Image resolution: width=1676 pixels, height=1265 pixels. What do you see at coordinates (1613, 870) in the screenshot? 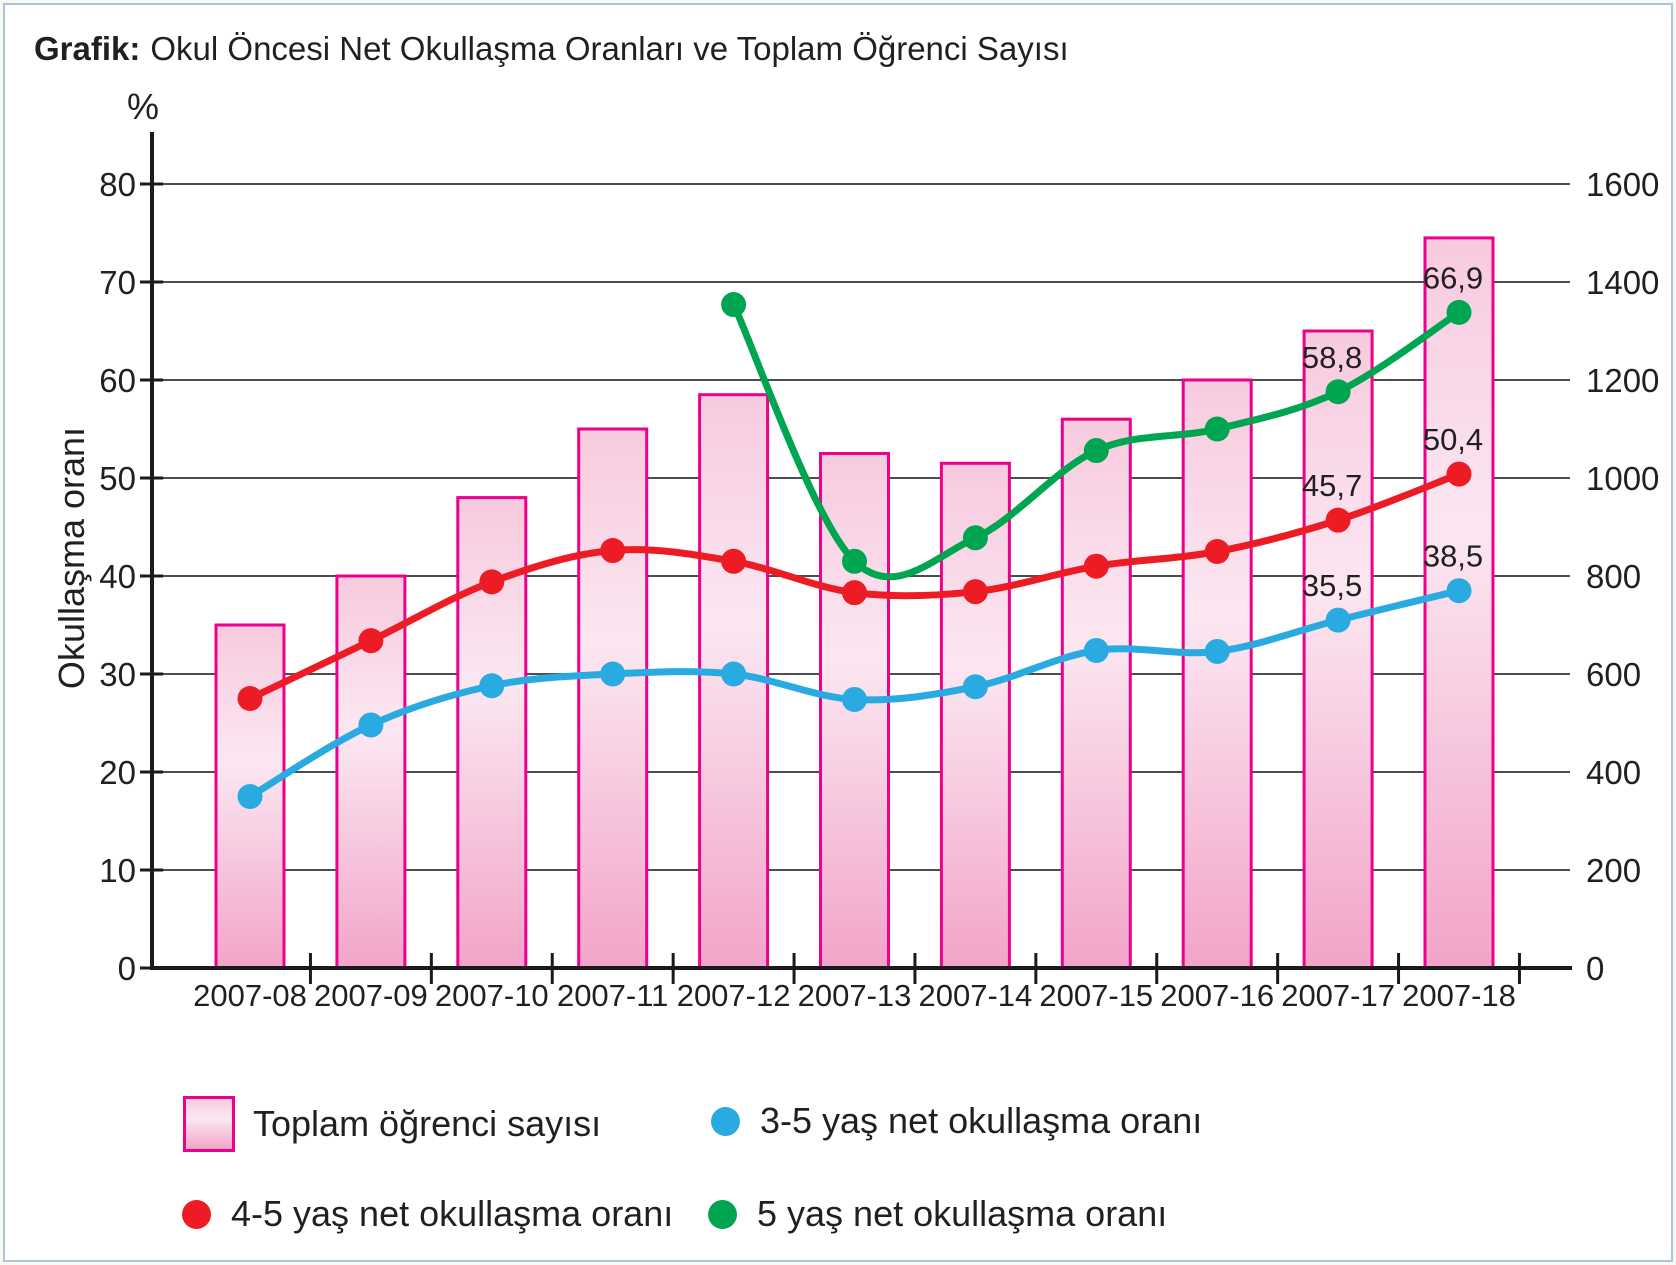
I see `right-axis-tick-label: 200` at bounding box center [1613, 870].